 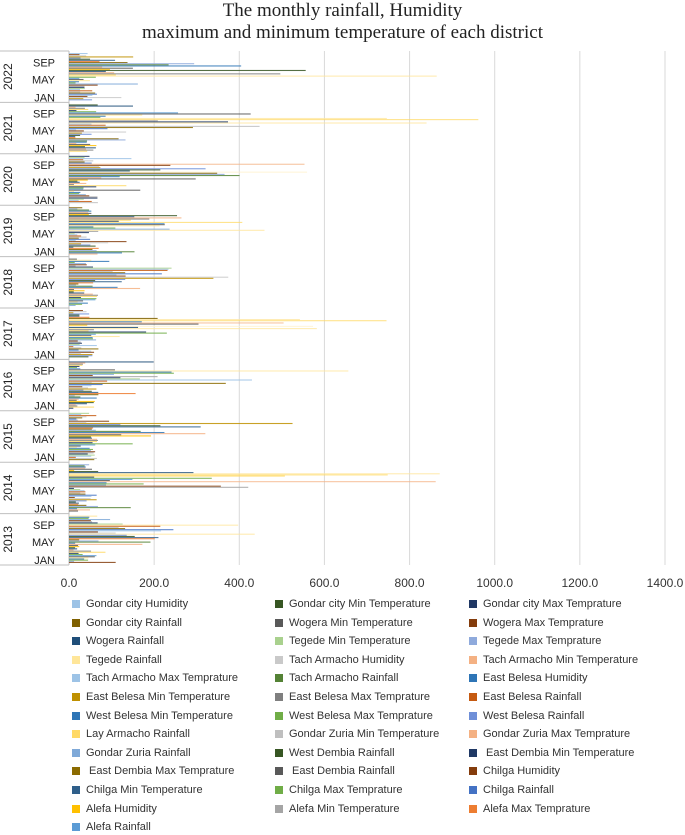 I want to click on legend-label: Wogera Max Temprature, so click(x=543, y=622).